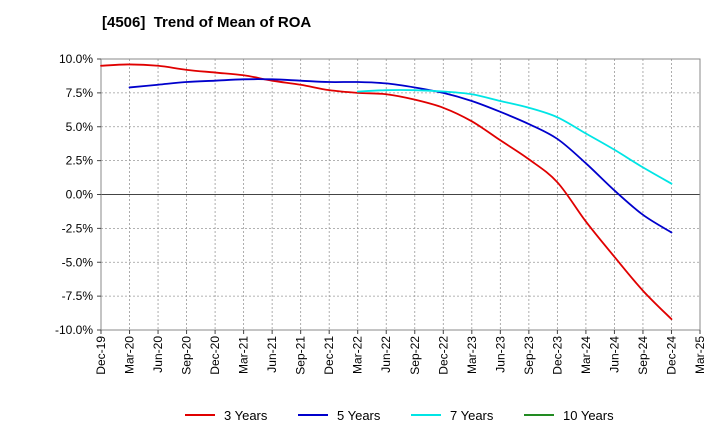 The image size is (720, 440). I want to click on y-tick-label: -7.5%, so click(78, 296).